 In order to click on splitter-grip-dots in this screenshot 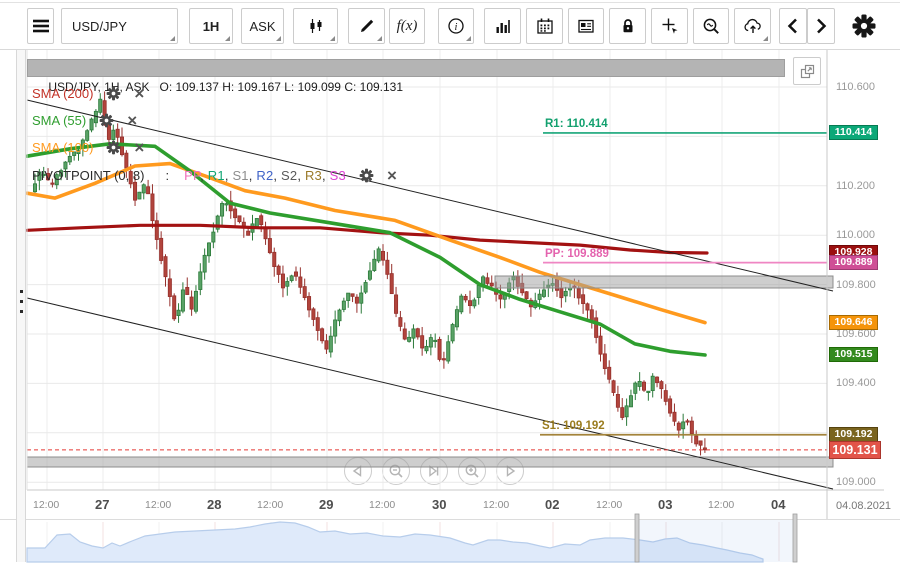, I will do `click(21, 301)`.